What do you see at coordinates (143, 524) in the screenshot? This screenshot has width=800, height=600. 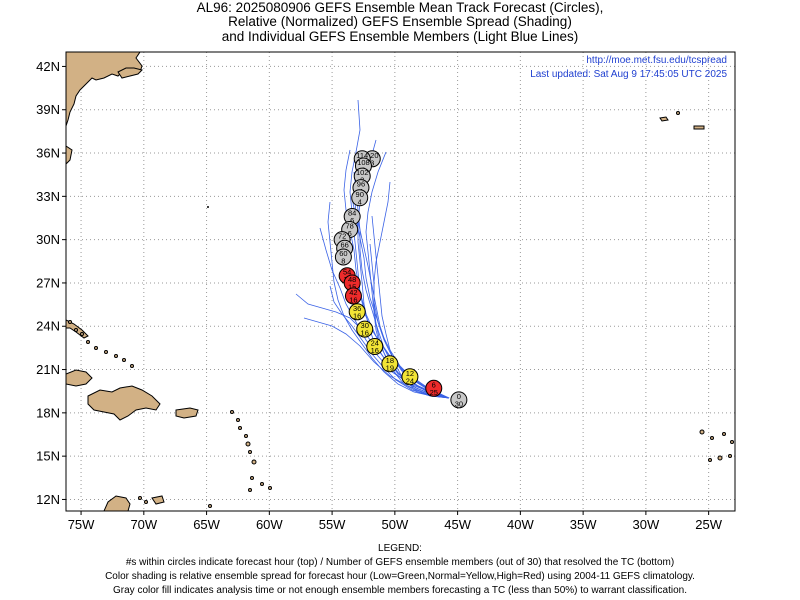 I see `lon-tick-label: 70W` at bounding box center [143, 524].